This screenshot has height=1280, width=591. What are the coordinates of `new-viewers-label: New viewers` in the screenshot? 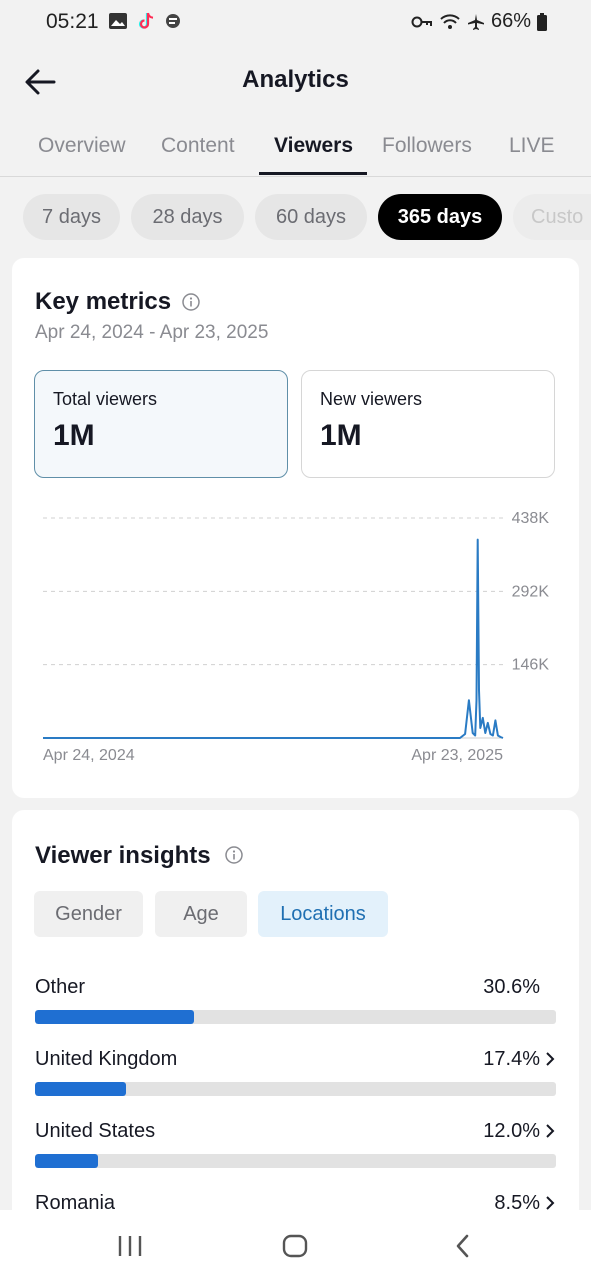 It's located at (371, 399).